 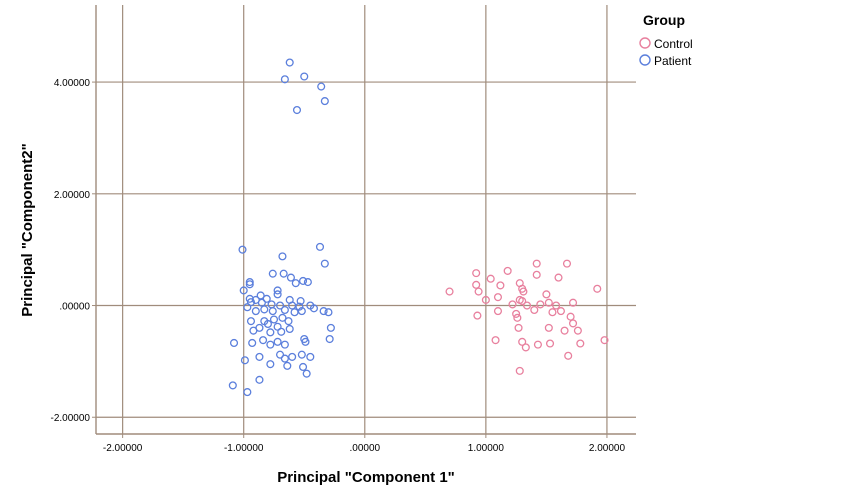 What do you see at coordinates (664, 20) in the screenshot?
I see `legend-title: Group` at bounding box center [664, 20].